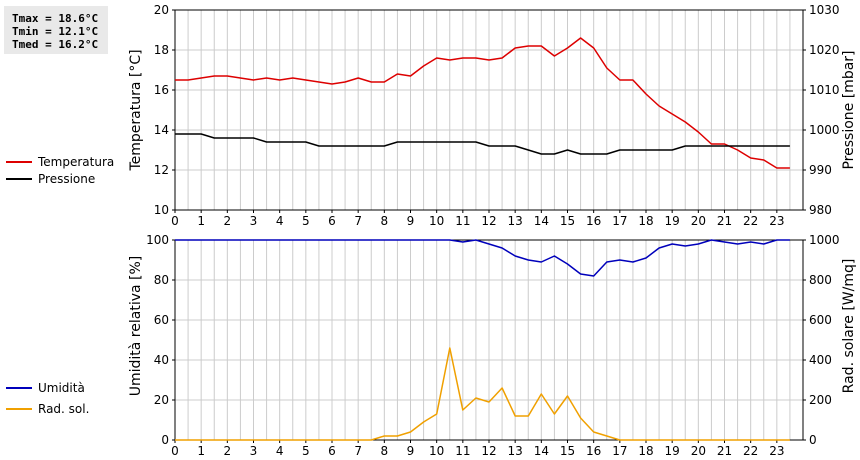  What do you see at coordinates (411, 221) in the screenshot?
I see `top-xtick-label: 9` at bounding box center [411, 221].